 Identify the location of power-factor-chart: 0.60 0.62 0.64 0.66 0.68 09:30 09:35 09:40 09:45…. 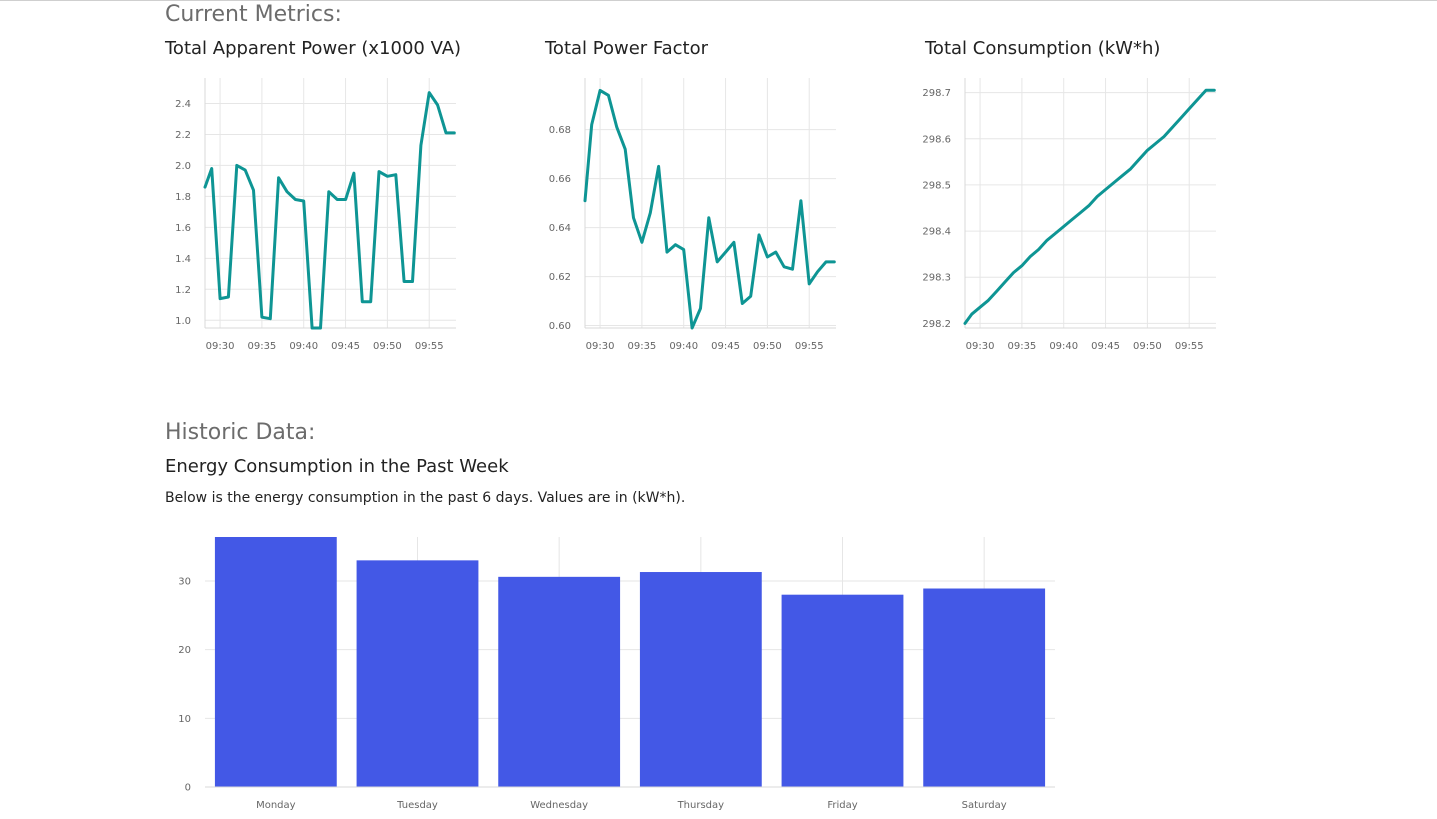
(692, 215).